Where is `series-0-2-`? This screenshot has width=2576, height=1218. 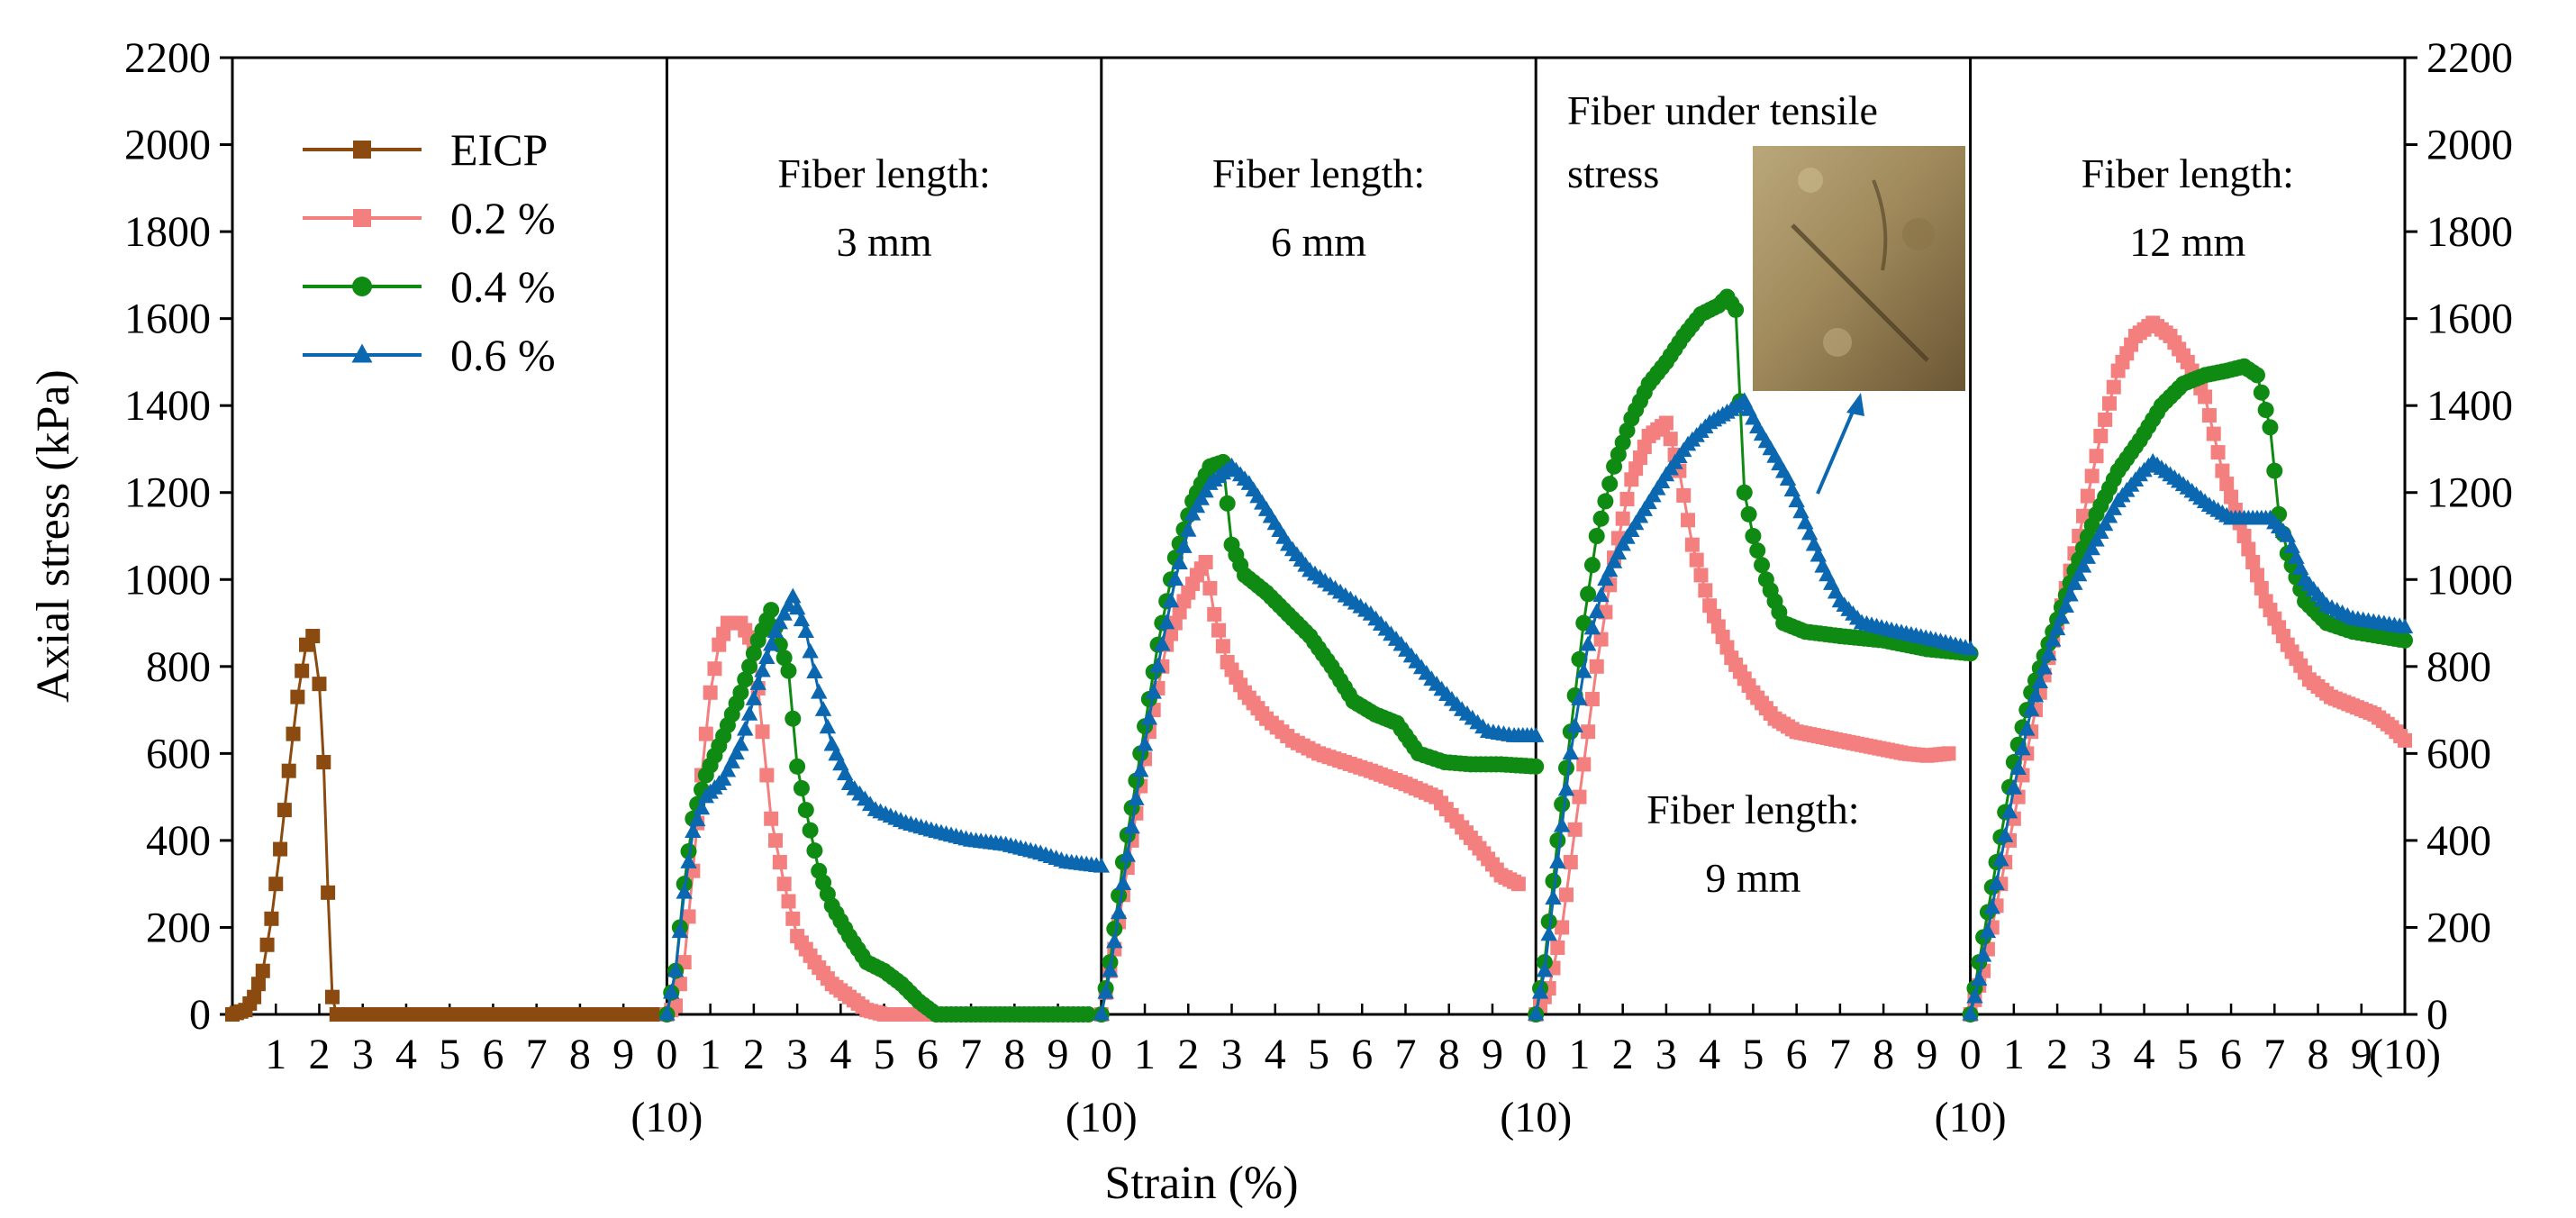 series-0-2- is located at coordinates (1742, 718).